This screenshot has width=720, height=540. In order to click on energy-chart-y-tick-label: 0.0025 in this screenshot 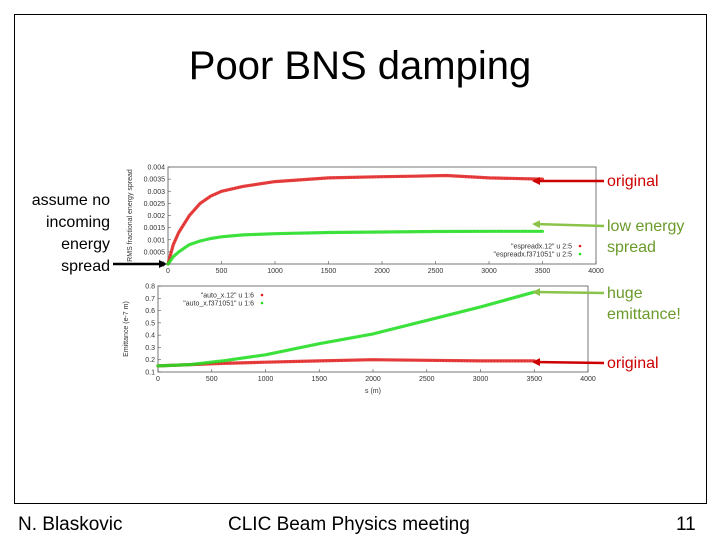, I will do `click(155, 204)`.